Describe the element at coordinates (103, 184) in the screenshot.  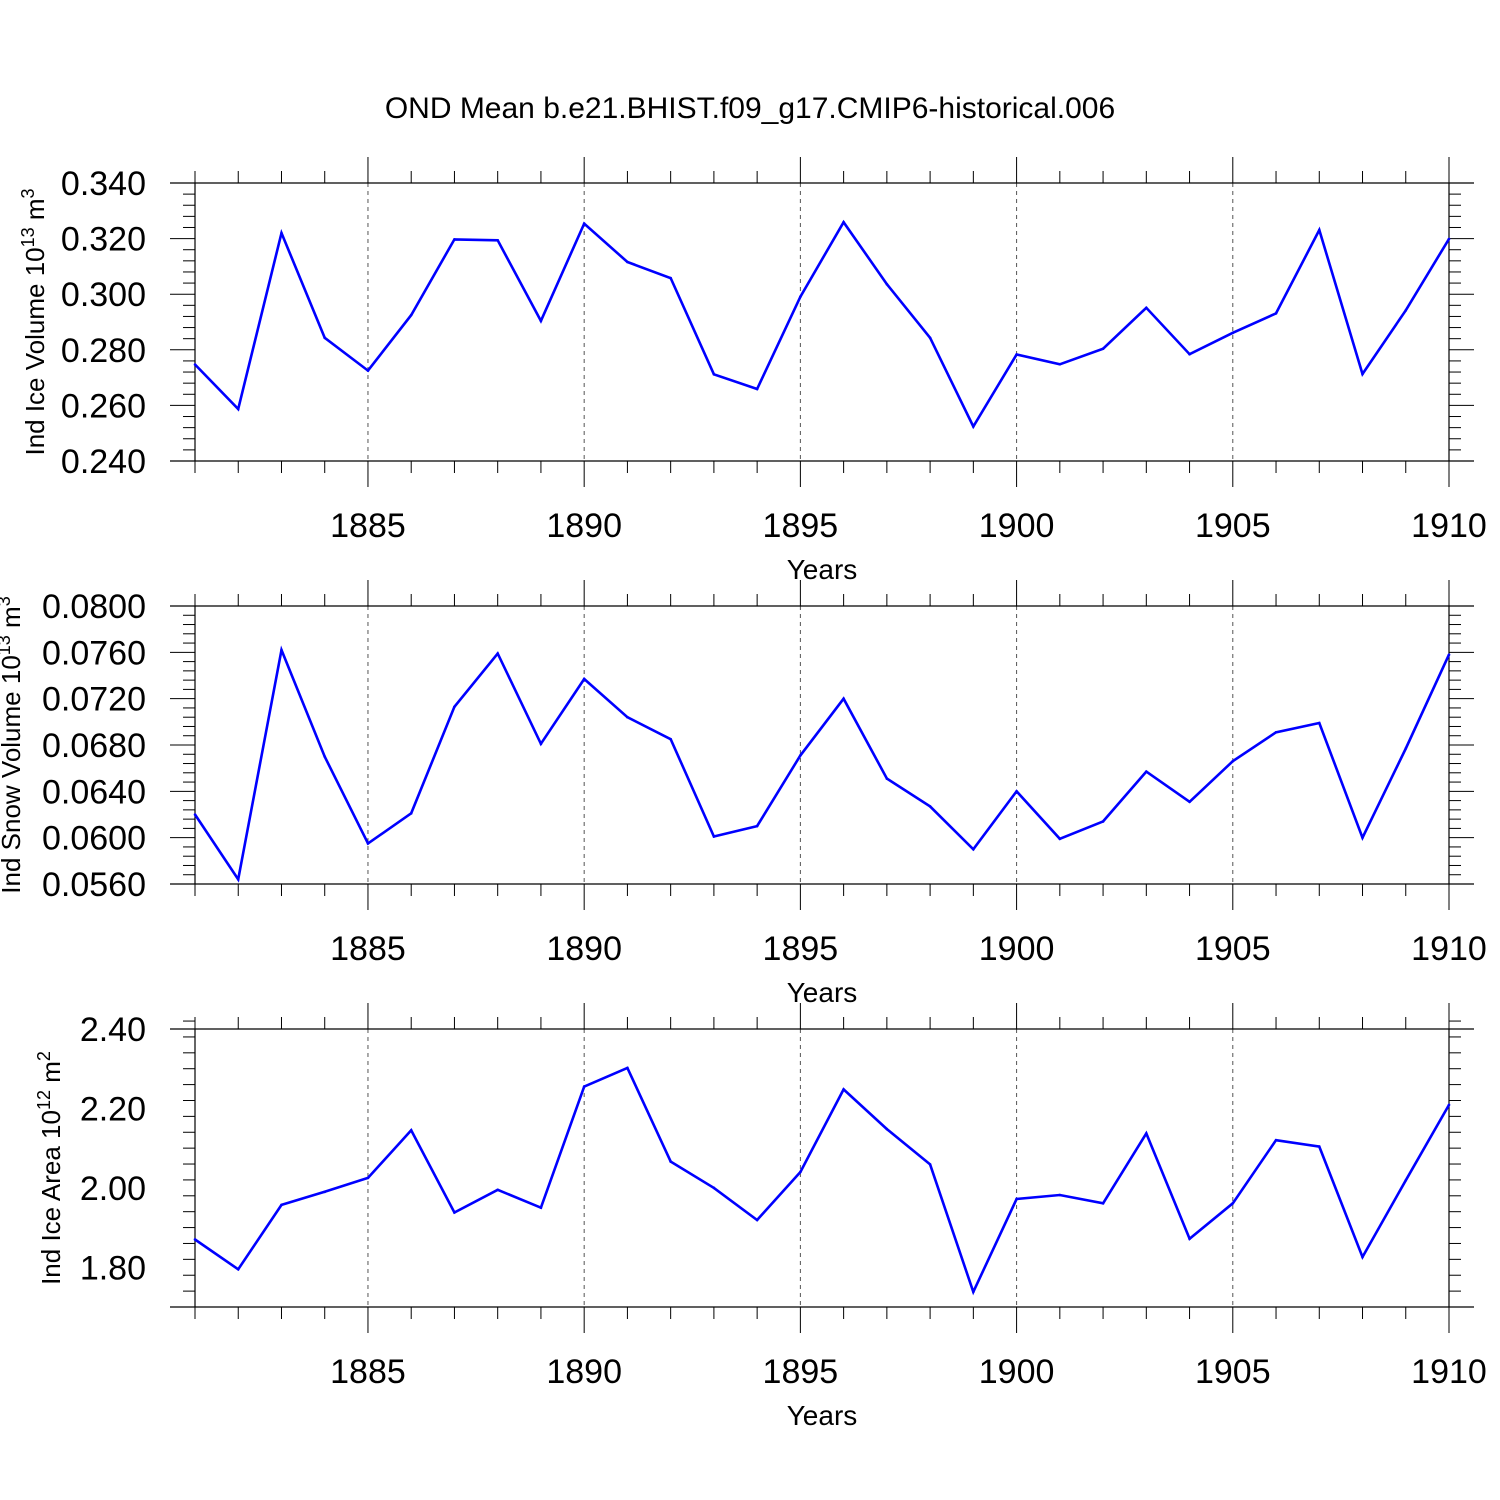
I see `y-tick-label: 0.340` at that location.